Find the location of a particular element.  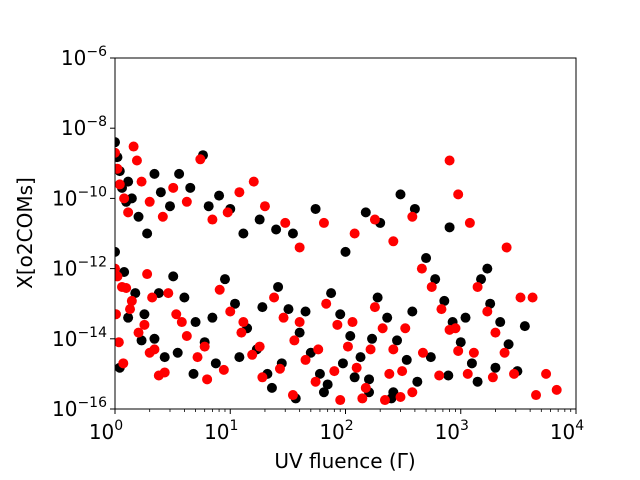

y-tick-label-2: 10−12 is located at coordinates (79, 268).